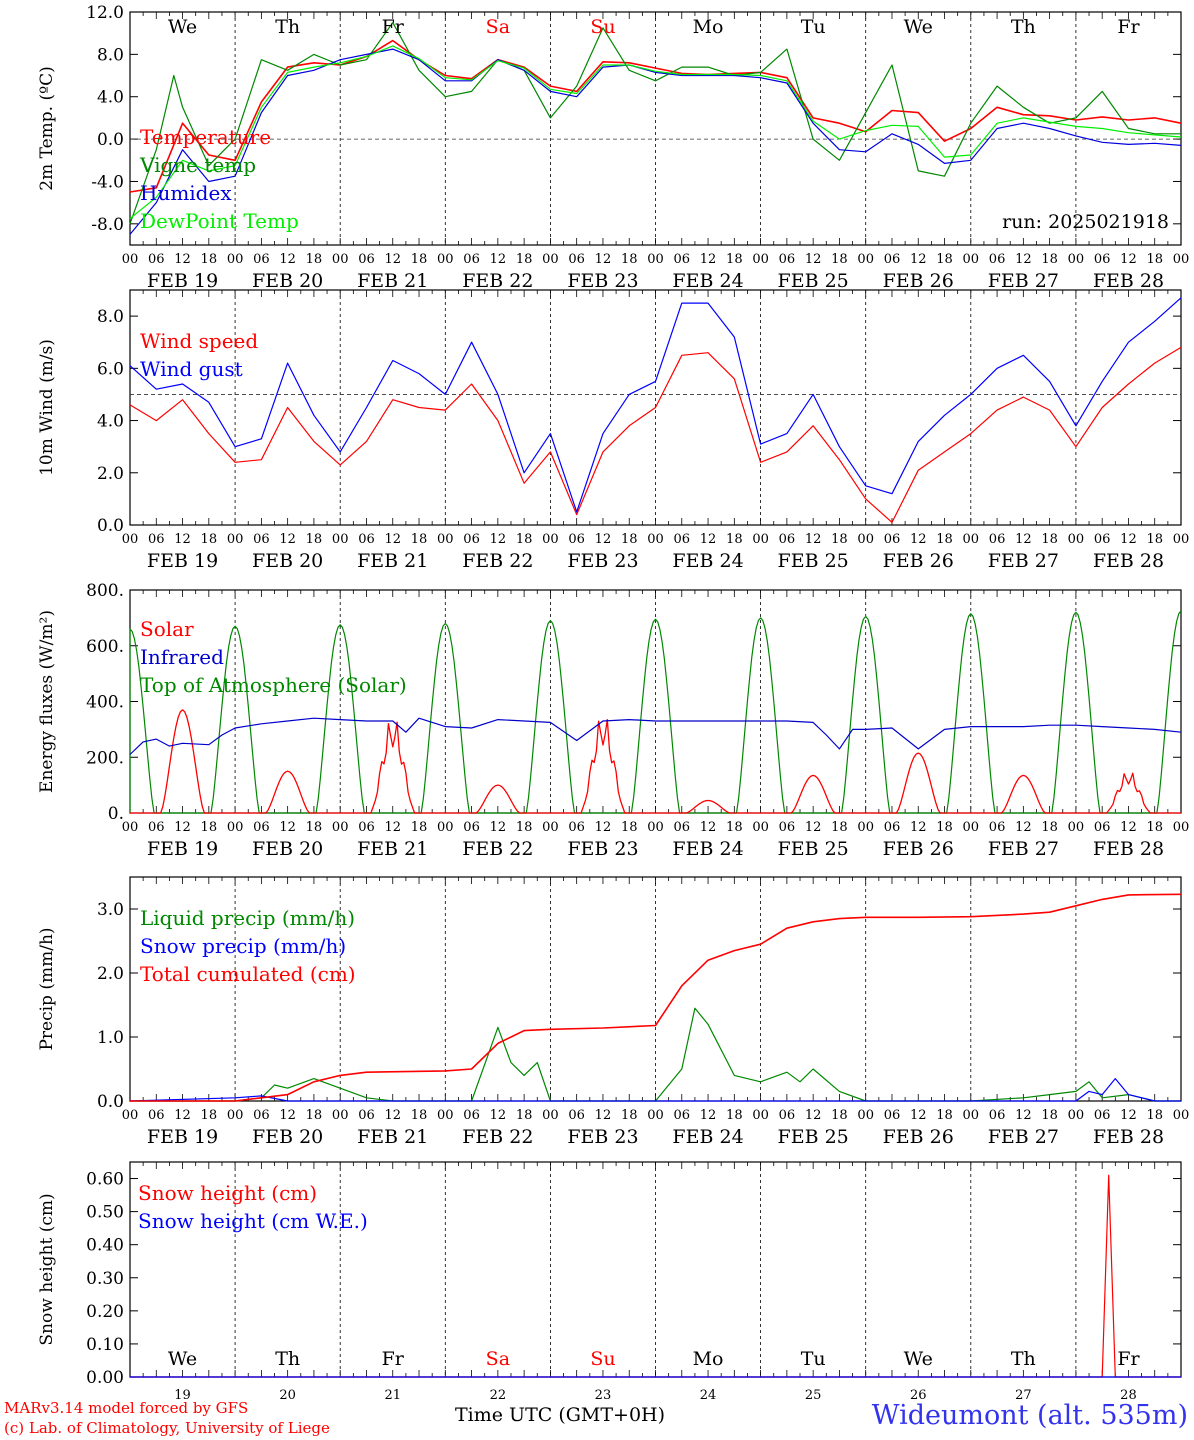 This screenshot has width=1194, height=1440. What do you see at coordinates (655, 712) in the screenshot?
I see `toa-solar-line` at bounding box center [655, 712].